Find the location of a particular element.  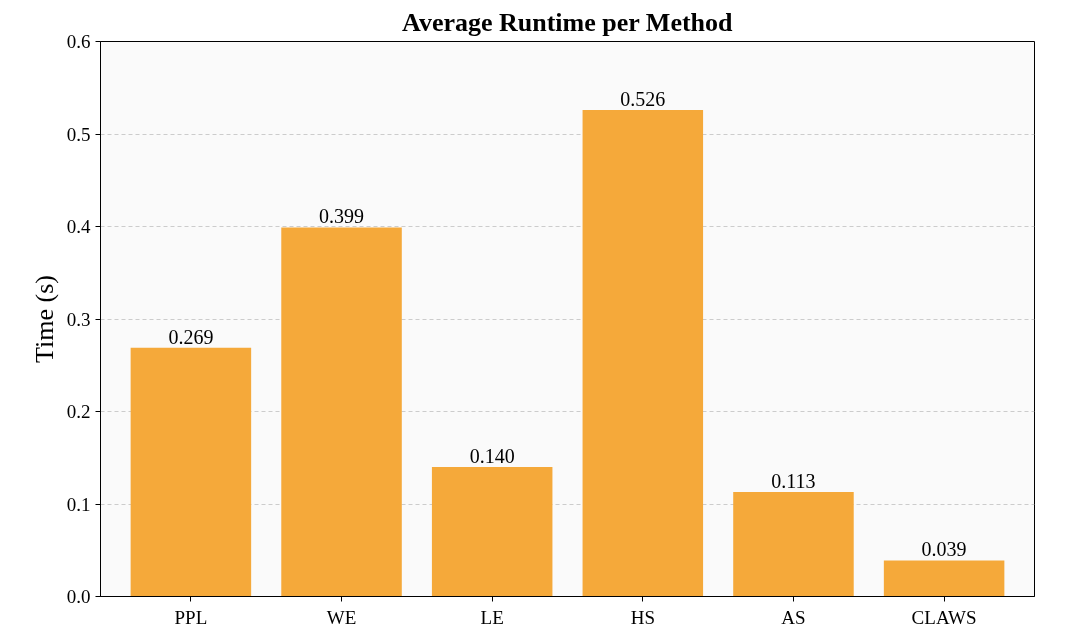

x-tick-label: CLAWS is located at coordinates (944, 617).